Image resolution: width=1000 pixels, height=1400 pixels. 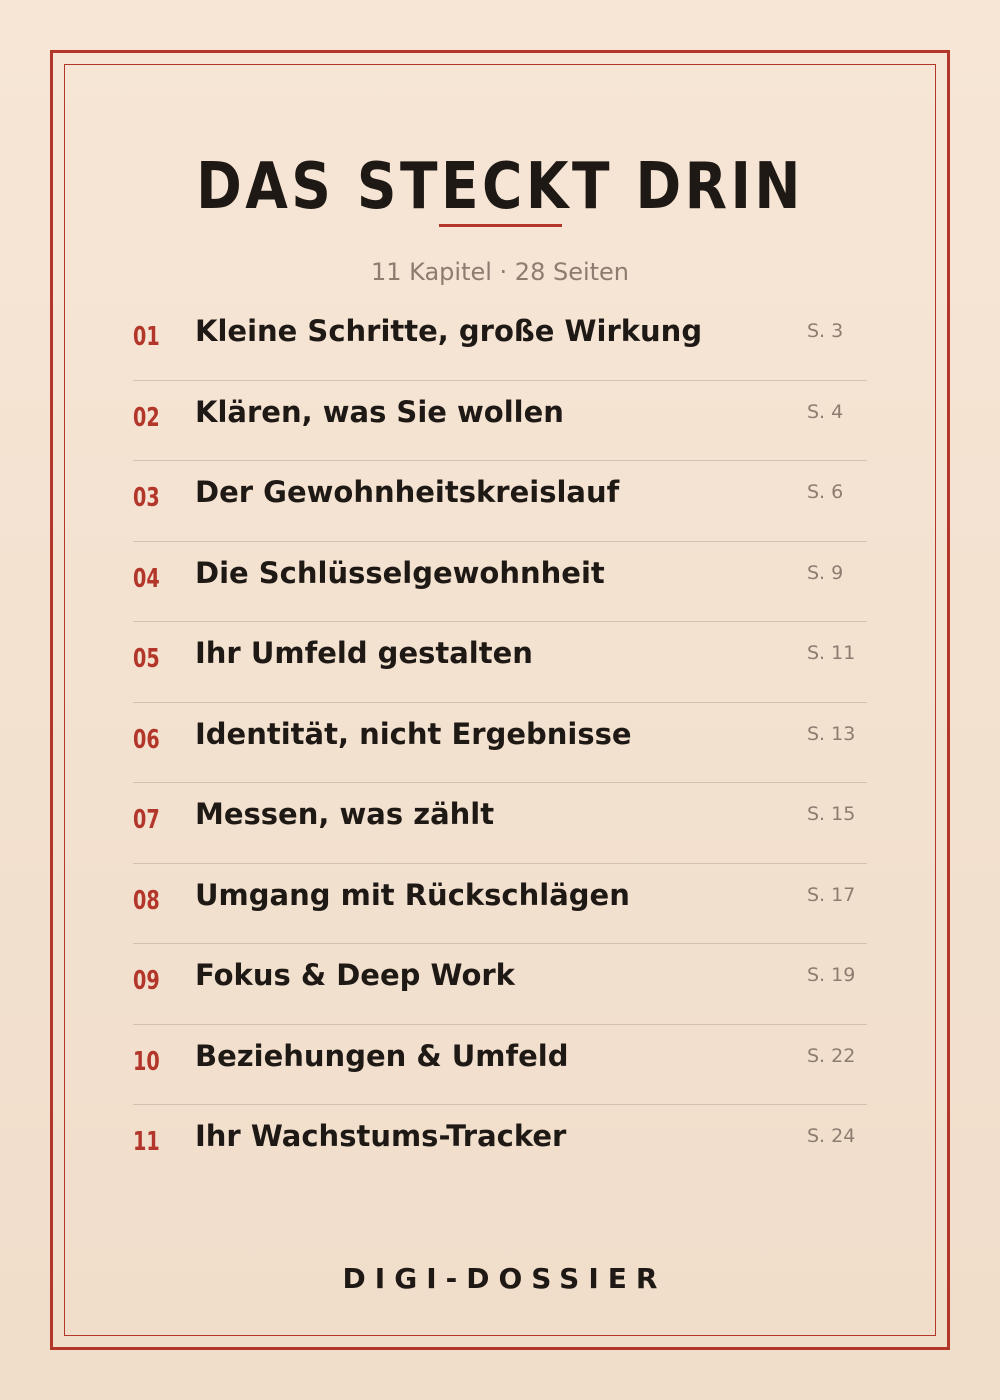 I want to click on chapter-title: Ihr Umfeld gestalten, so click(x=364, y=653).